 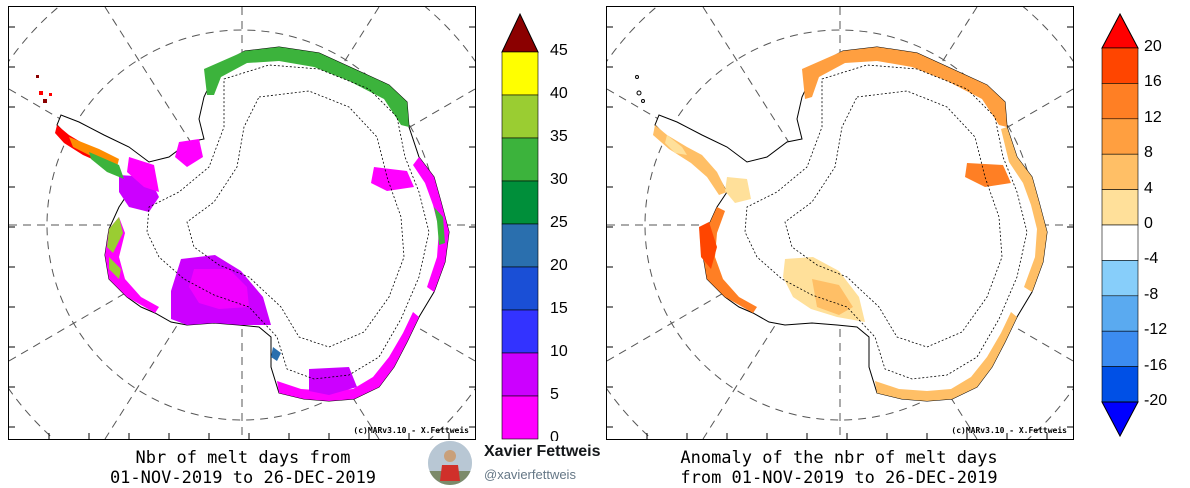 I want to click on colorbar-tick-label: 5, so click(x=554, y=394).